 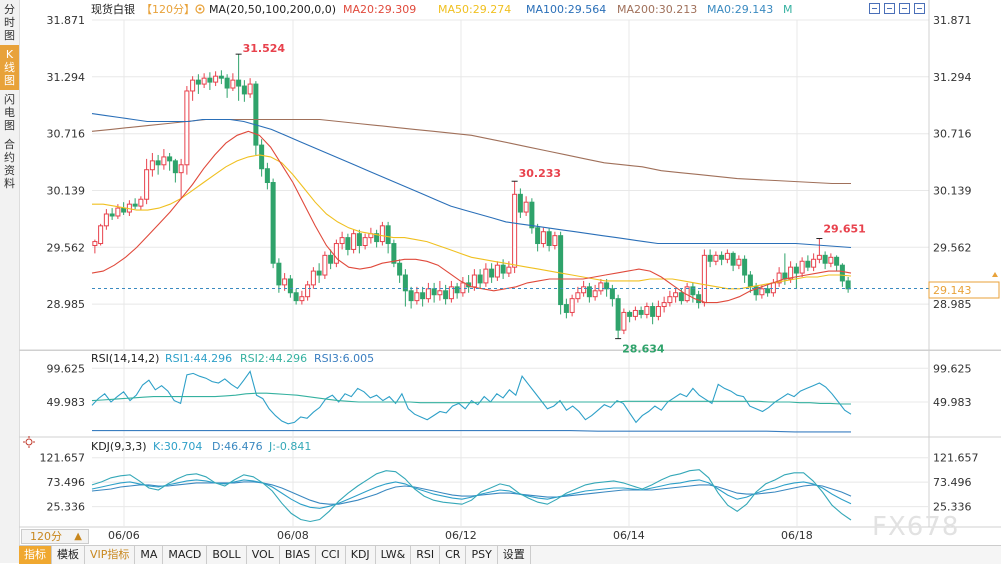 I want to click on price-tick-left: 31.294, so click(x=66, y=77).